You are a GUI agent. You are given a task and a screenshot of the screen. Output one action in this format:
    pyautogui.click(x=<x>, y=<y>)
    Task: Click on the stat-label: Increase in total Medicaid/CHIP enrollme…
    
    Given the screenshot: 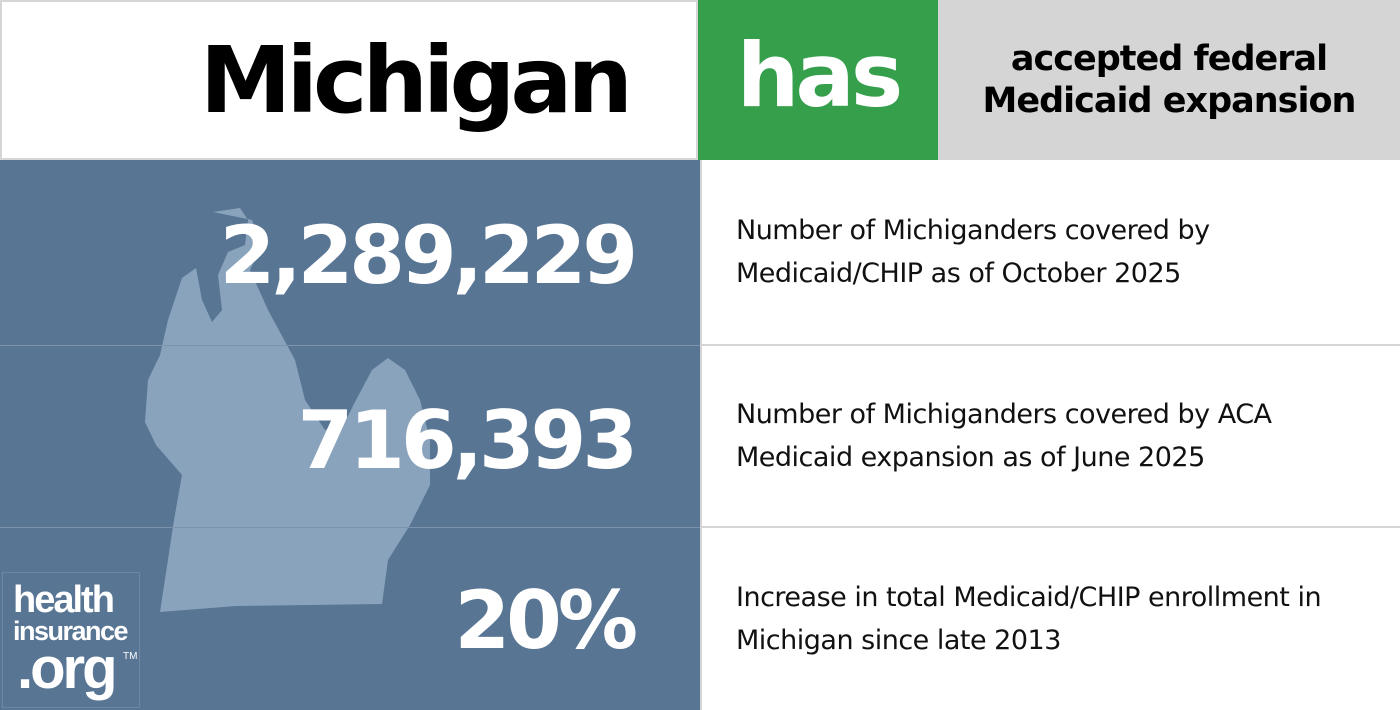 What is the action you would take?
    pyautogui.click(x=1029, y=619)
    